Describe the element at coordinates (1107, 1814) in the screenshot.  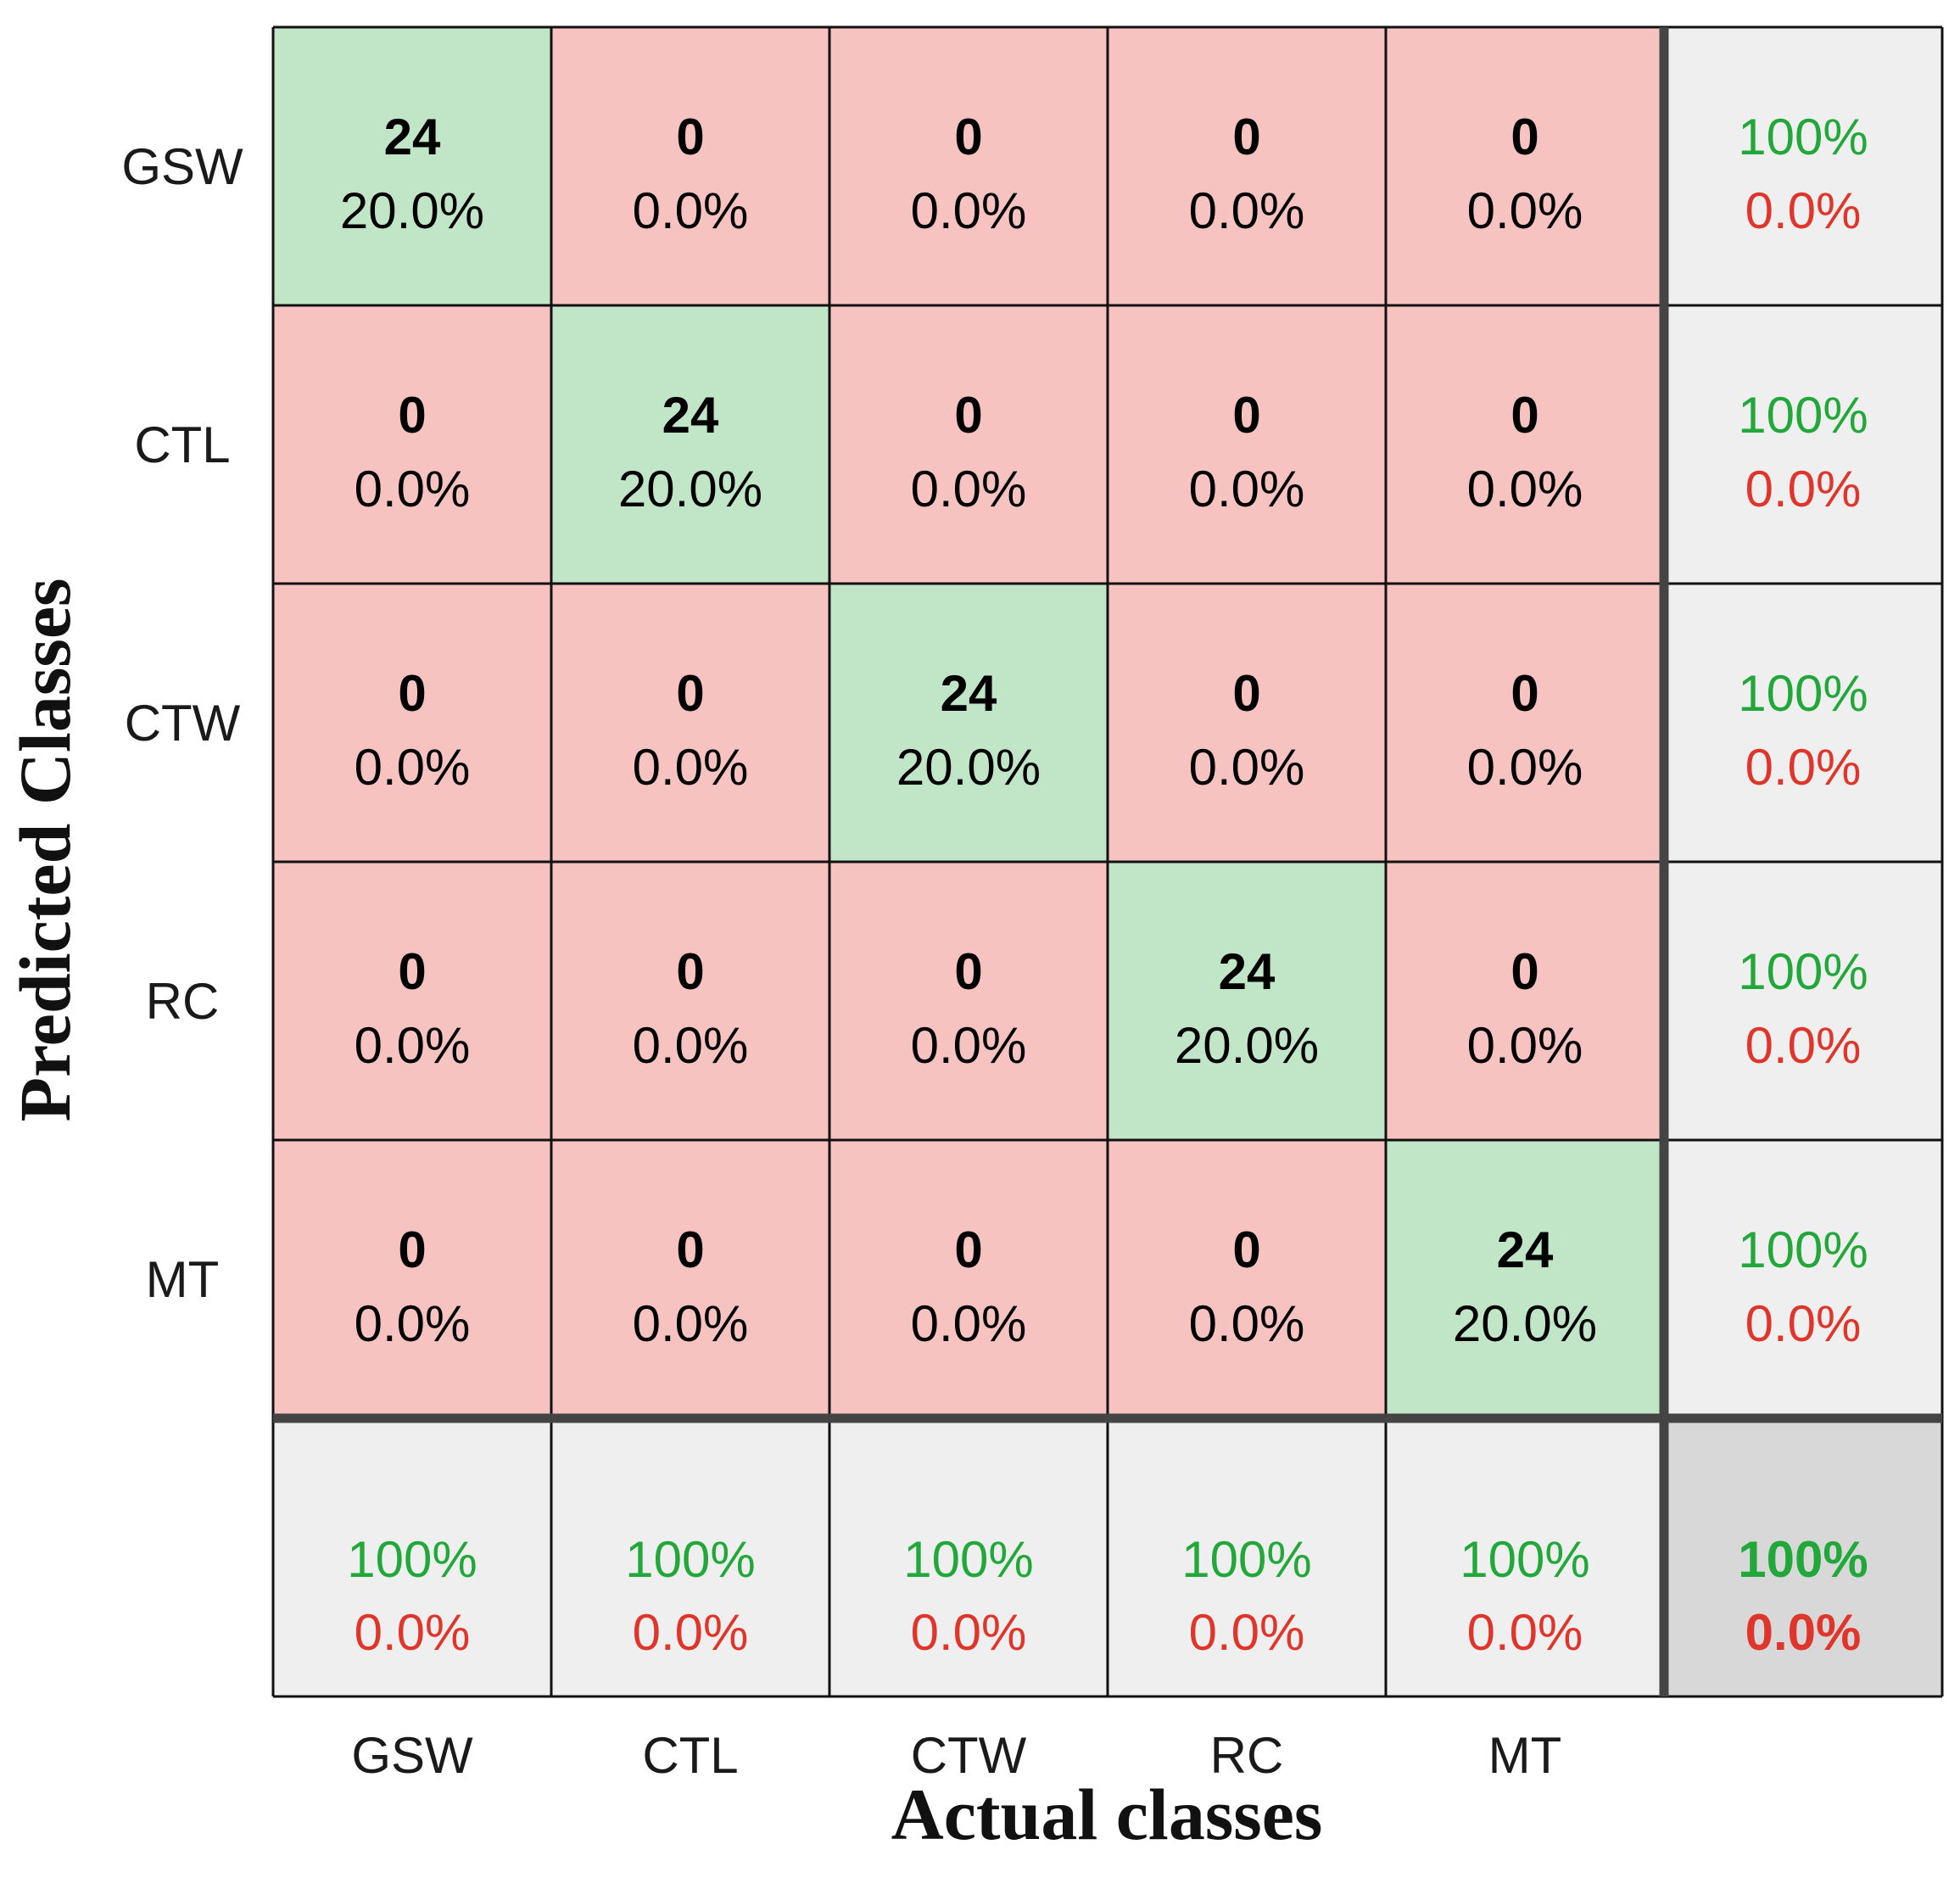
I see `x-axis-title: Actual classes` at that location.